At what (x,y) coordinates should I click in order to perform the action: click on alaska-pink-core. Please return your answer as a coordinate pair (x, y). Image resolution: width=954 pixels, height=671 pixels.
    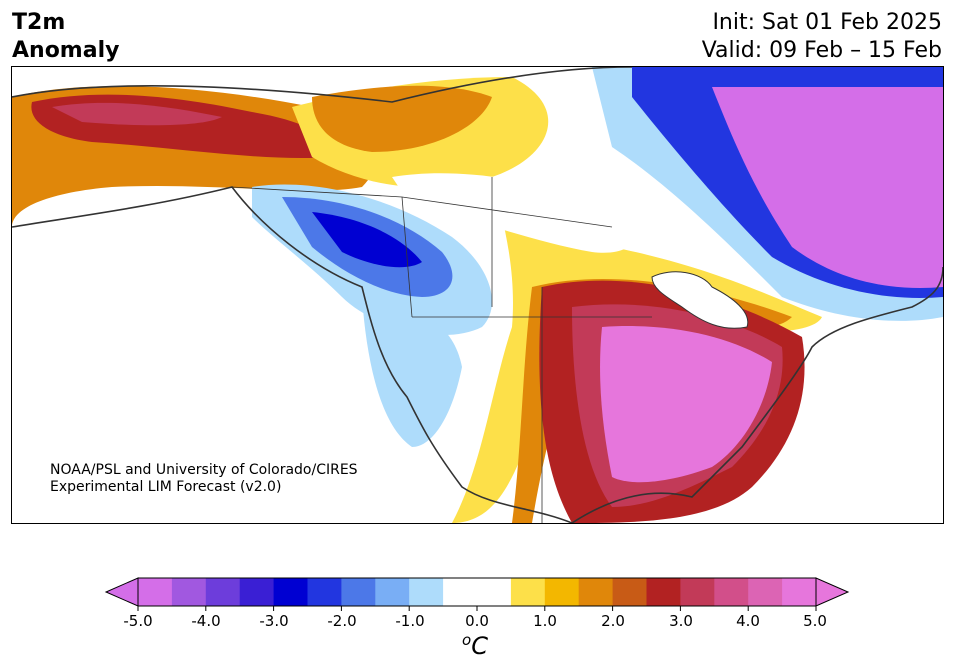
    Looking at the image, I should click on (137, 114).